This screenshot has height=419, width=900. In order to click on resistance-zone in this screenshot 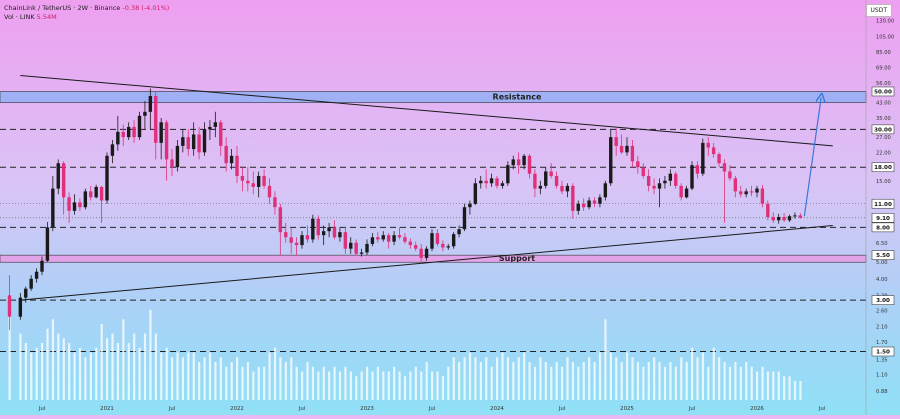, I will do `click(433, 97)`.